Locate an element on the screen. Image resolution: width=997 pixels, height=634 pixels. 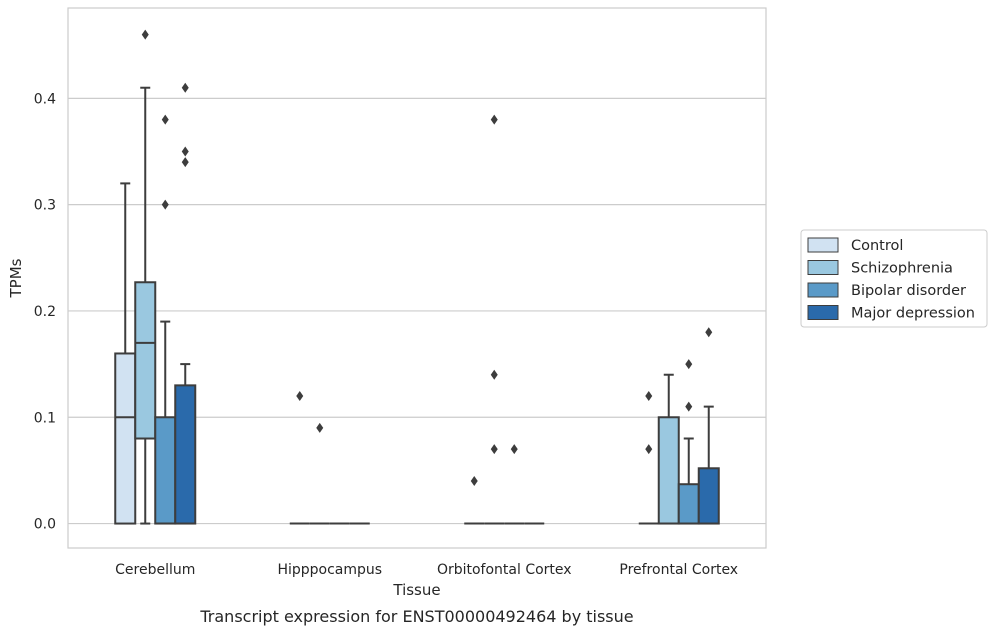
y-tick-label: 0.3 is located at coordinates (45, 206).